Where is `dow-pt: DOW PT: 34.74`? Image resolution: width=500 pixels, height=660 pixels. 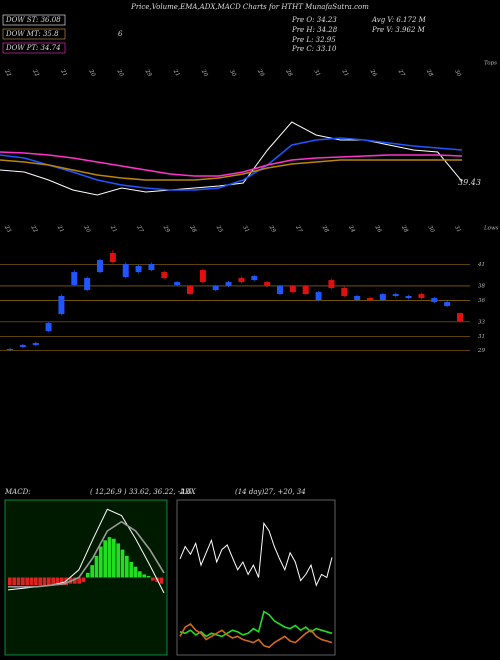
dow-pt: DOW PT: 34.74 is located at coordinates (33, 48).